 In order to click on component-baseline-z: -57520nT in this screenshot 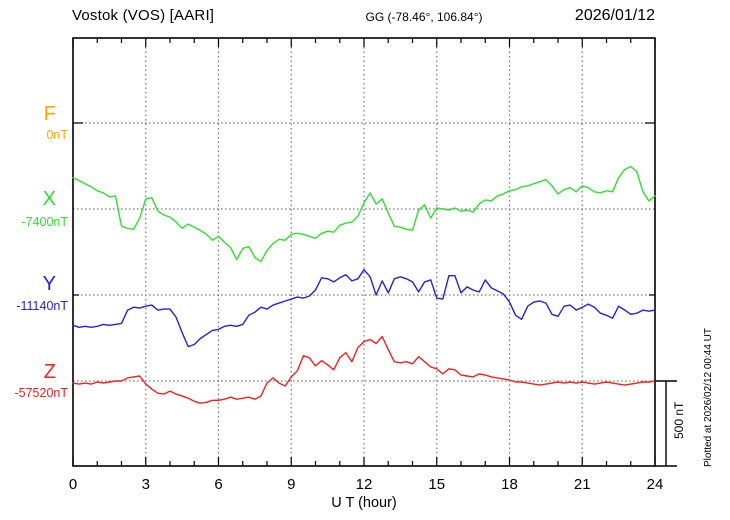, I will do `click(41, 393)`.